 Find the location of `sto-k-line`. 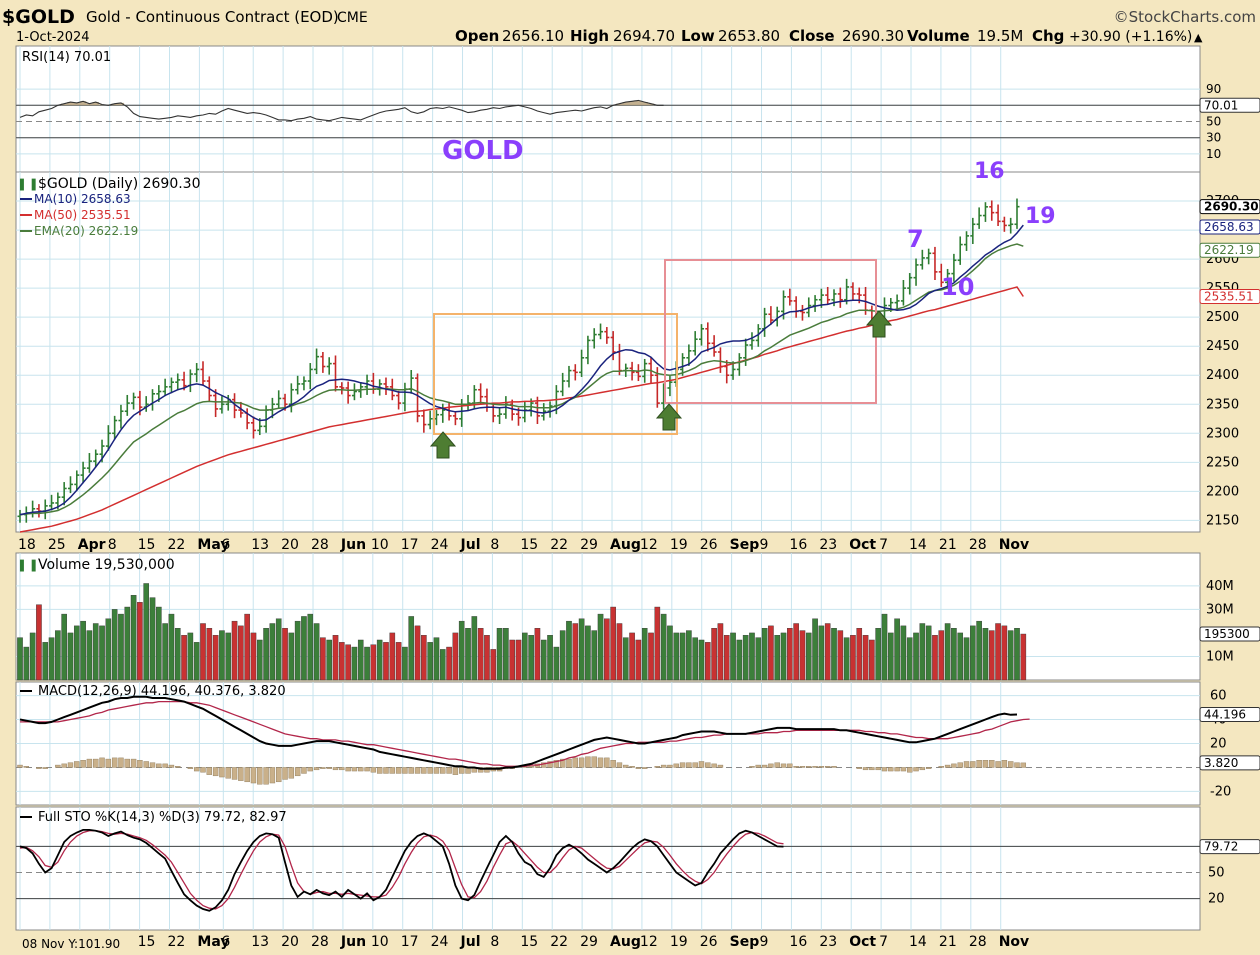

sto-k-line is located at coordinates (401, 870).